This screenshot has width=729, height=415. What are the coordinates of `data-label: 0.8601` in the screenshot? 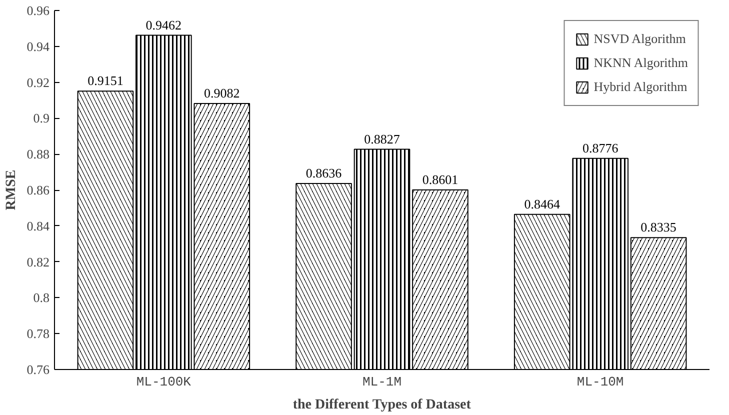 It's located at (440, 179).